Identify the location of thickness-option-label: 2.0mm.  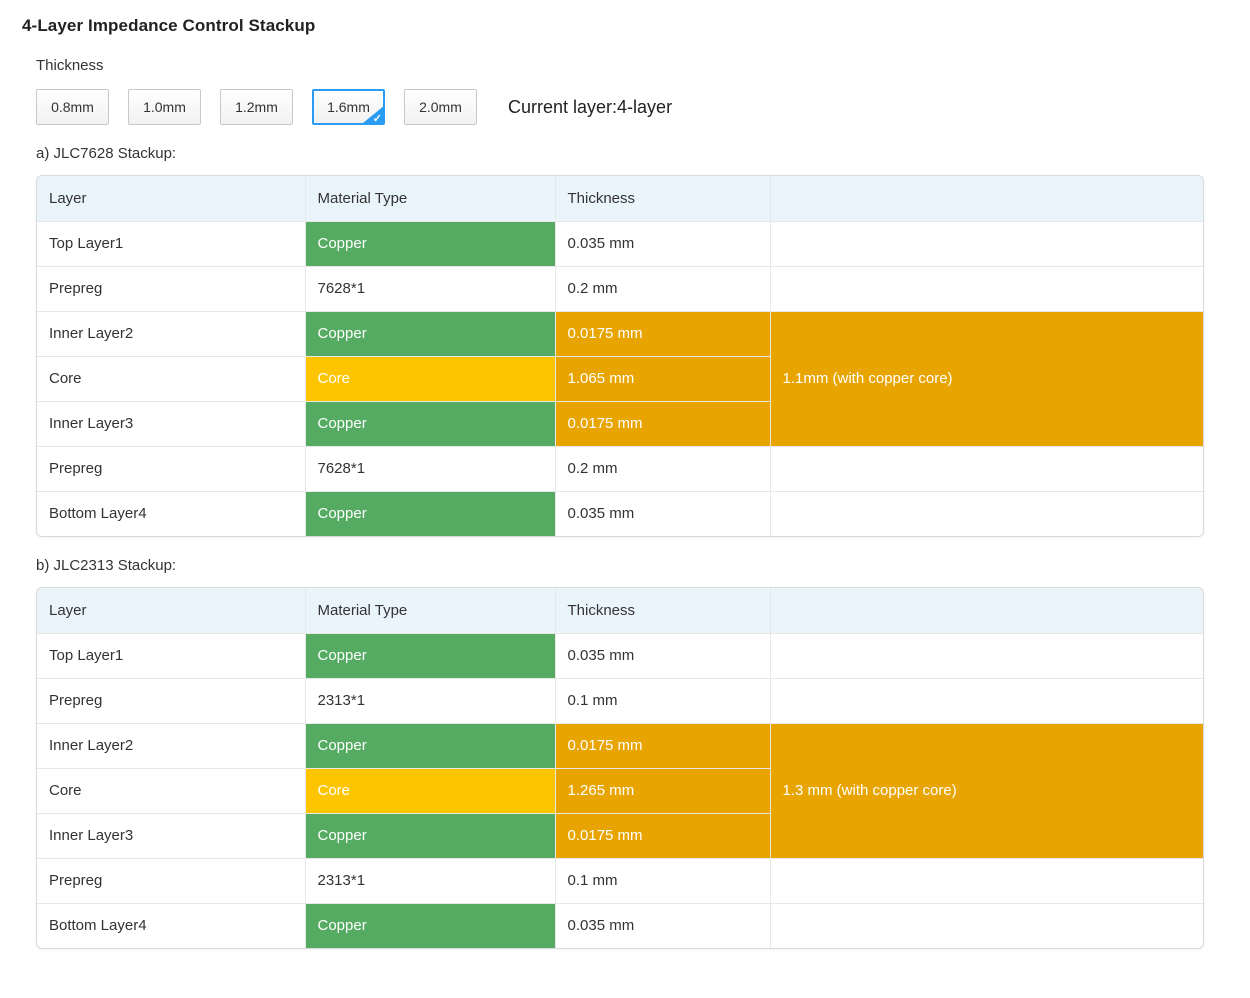
(440, 107).